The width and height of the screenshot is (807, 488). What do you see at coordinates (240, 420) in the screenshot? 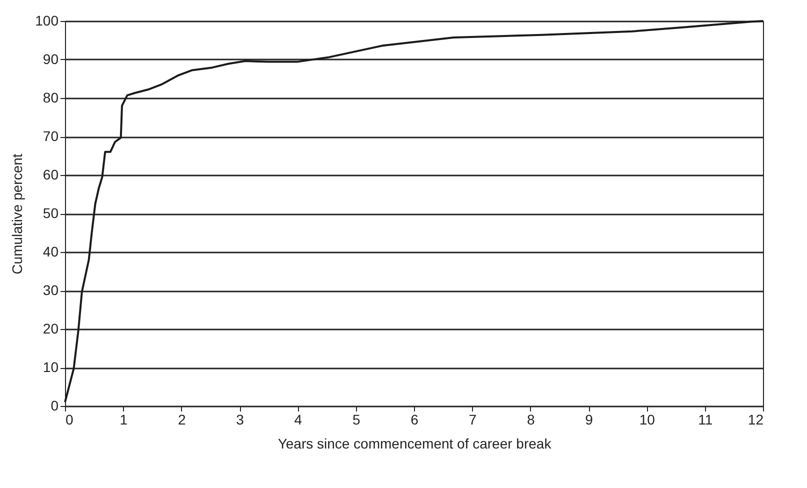
I see `x-tick-label: 3` at bounding box center [240, 420].